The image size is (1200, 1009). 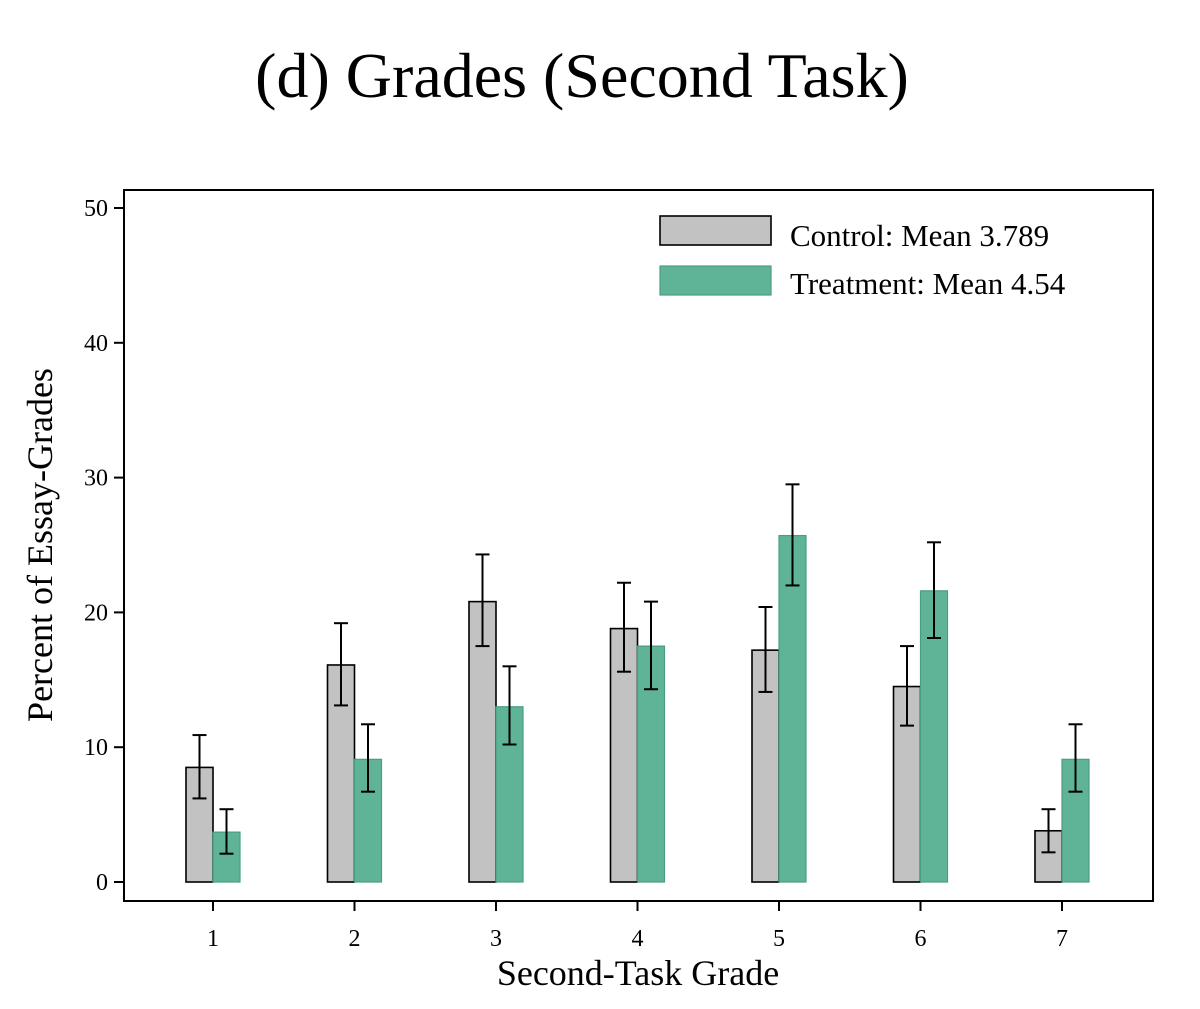 I want to click on legend-label-treatment: Treatment: Mean 4.54, so click(x=928, y=283).